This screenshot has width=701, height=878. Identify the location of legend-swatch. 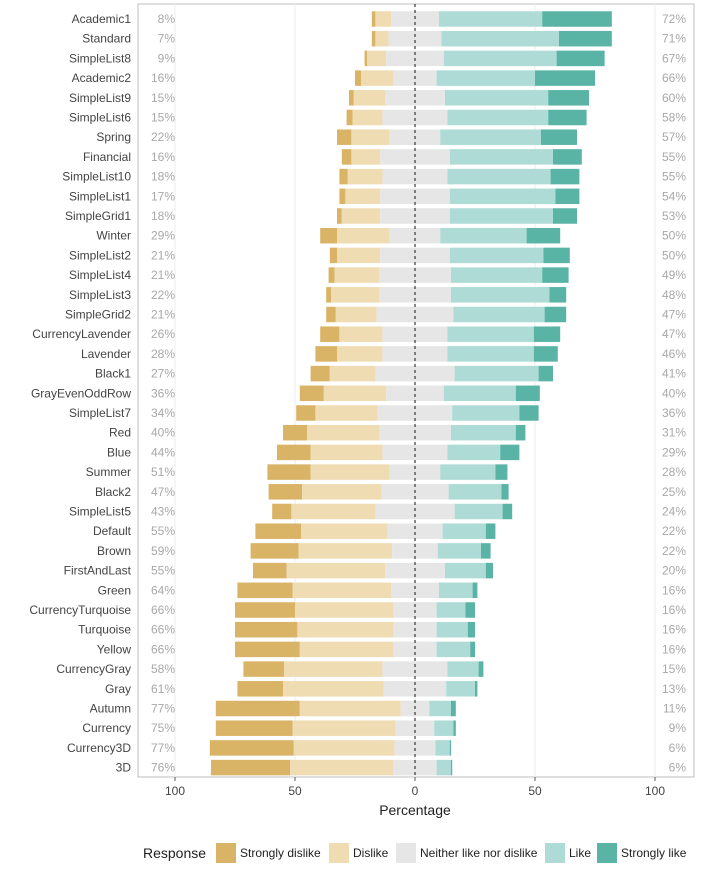
(226, 853).